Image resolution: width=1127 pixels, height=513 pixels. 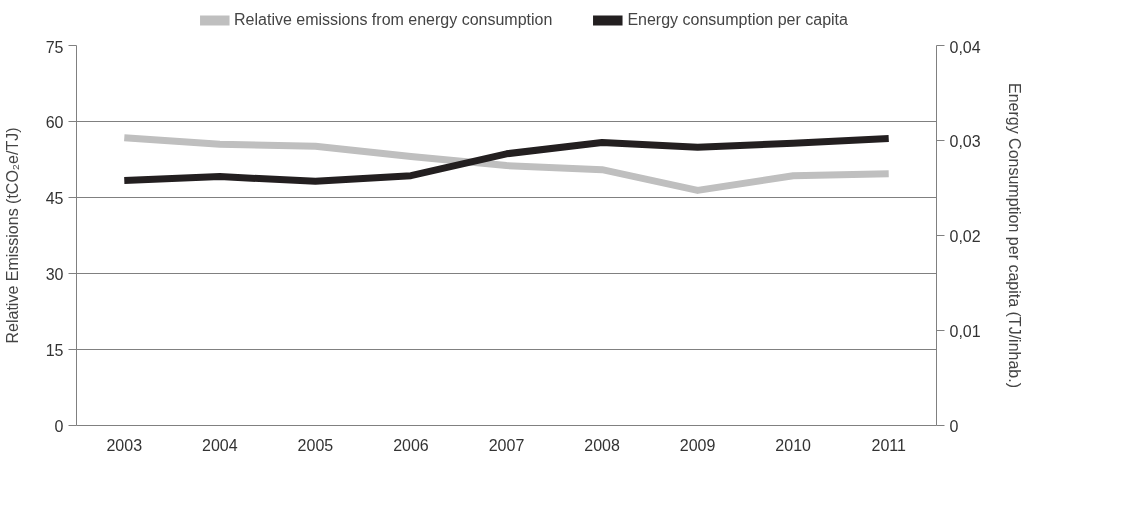 What do you see at coordinates (54, 122) in the screenshot?
I see `y-tick-label: 60` at bounding box center [54, 122].